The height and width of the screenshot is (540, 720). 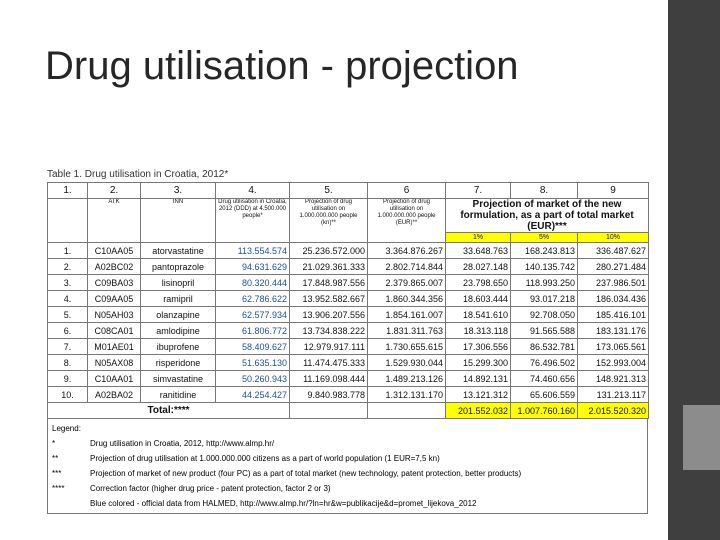 I want to click on legend-marker: ****, so click(x=58, y=488).